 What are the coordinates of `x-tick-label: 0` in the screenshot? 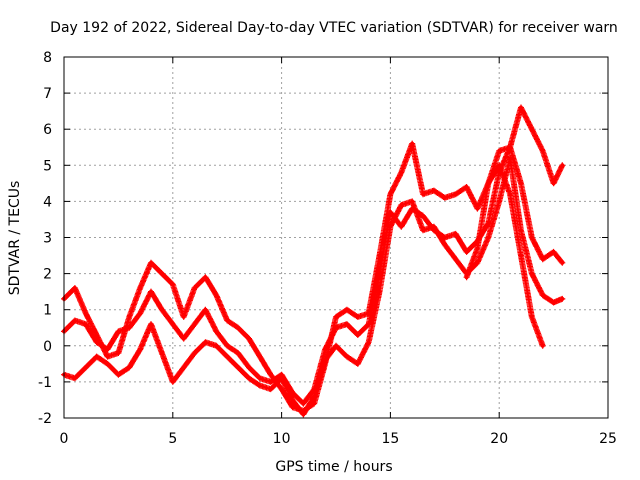 It's located at (64, 439).